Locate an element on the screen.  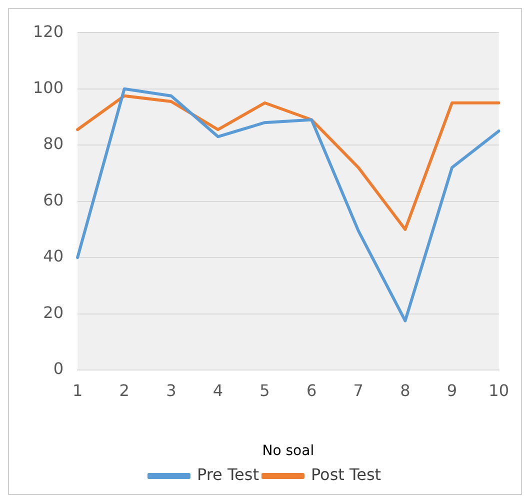
legend-label: Post Test is located at coordinates (346, 474).